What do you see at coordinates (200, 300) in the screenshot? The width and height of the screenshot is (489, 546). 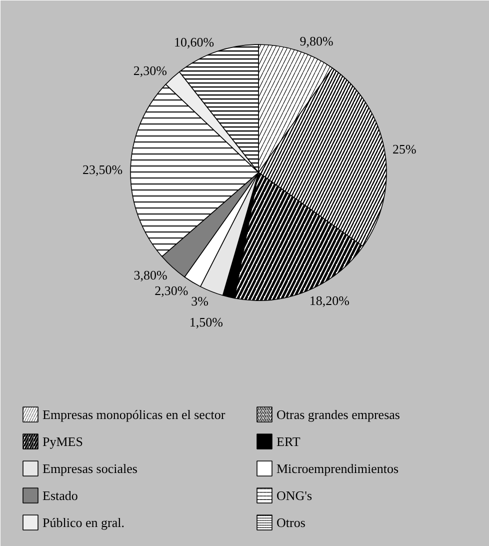 I see `data-label: 3%` at bounding box center [200, 300].